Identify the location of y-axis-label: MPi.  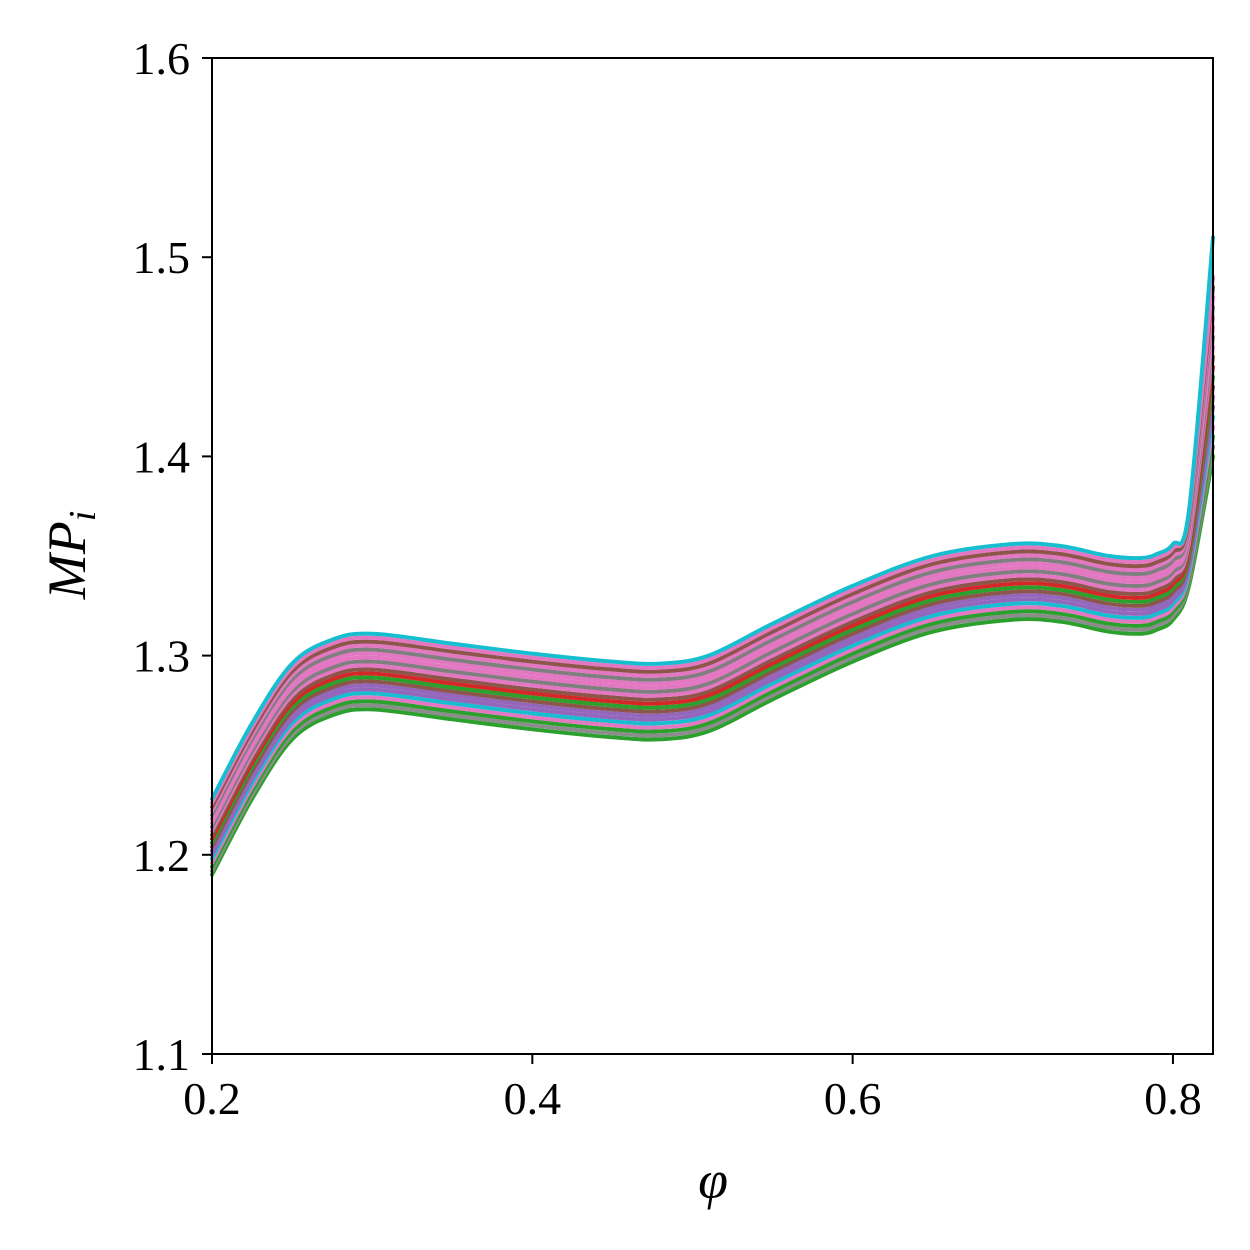
(70, 556).